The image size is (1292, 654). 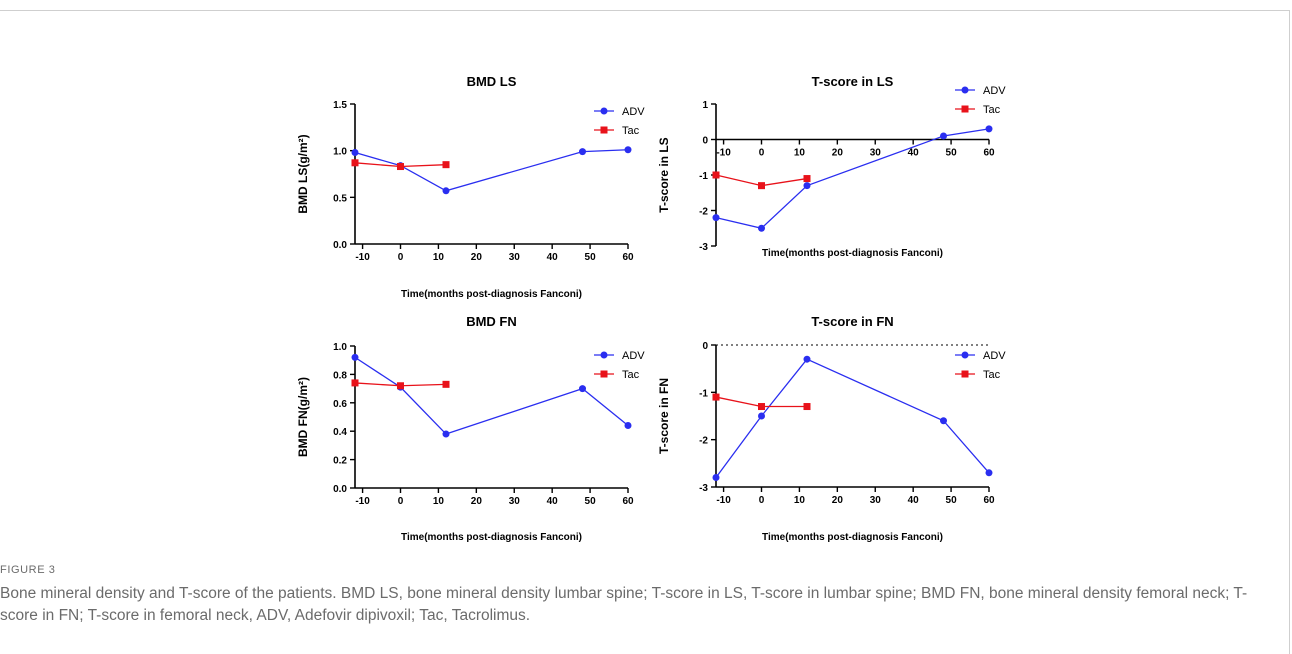 What do you see at coordinates (491, 321) in the screenshot?
I see `chart3-title: BMD FN` at bounding box center [491, 321].